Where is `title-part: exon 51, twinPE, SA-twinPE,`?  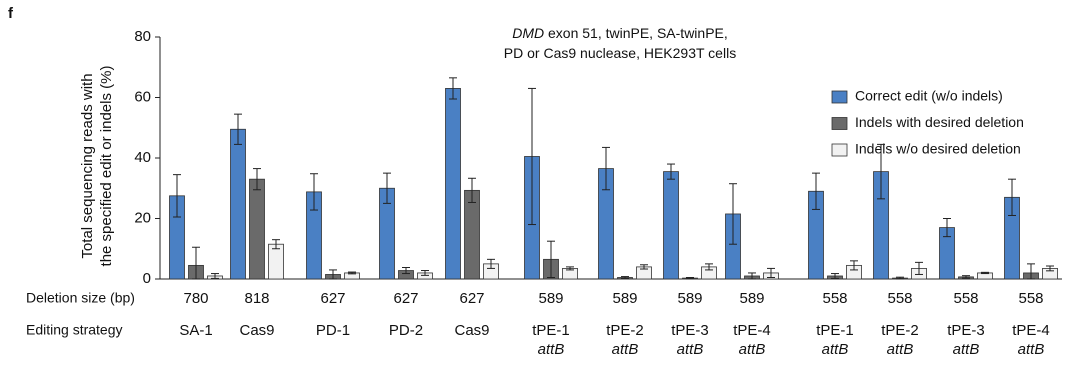 title-part: exon 51, twinPE, SA-twinPE, is located at coordinates (636, 33).